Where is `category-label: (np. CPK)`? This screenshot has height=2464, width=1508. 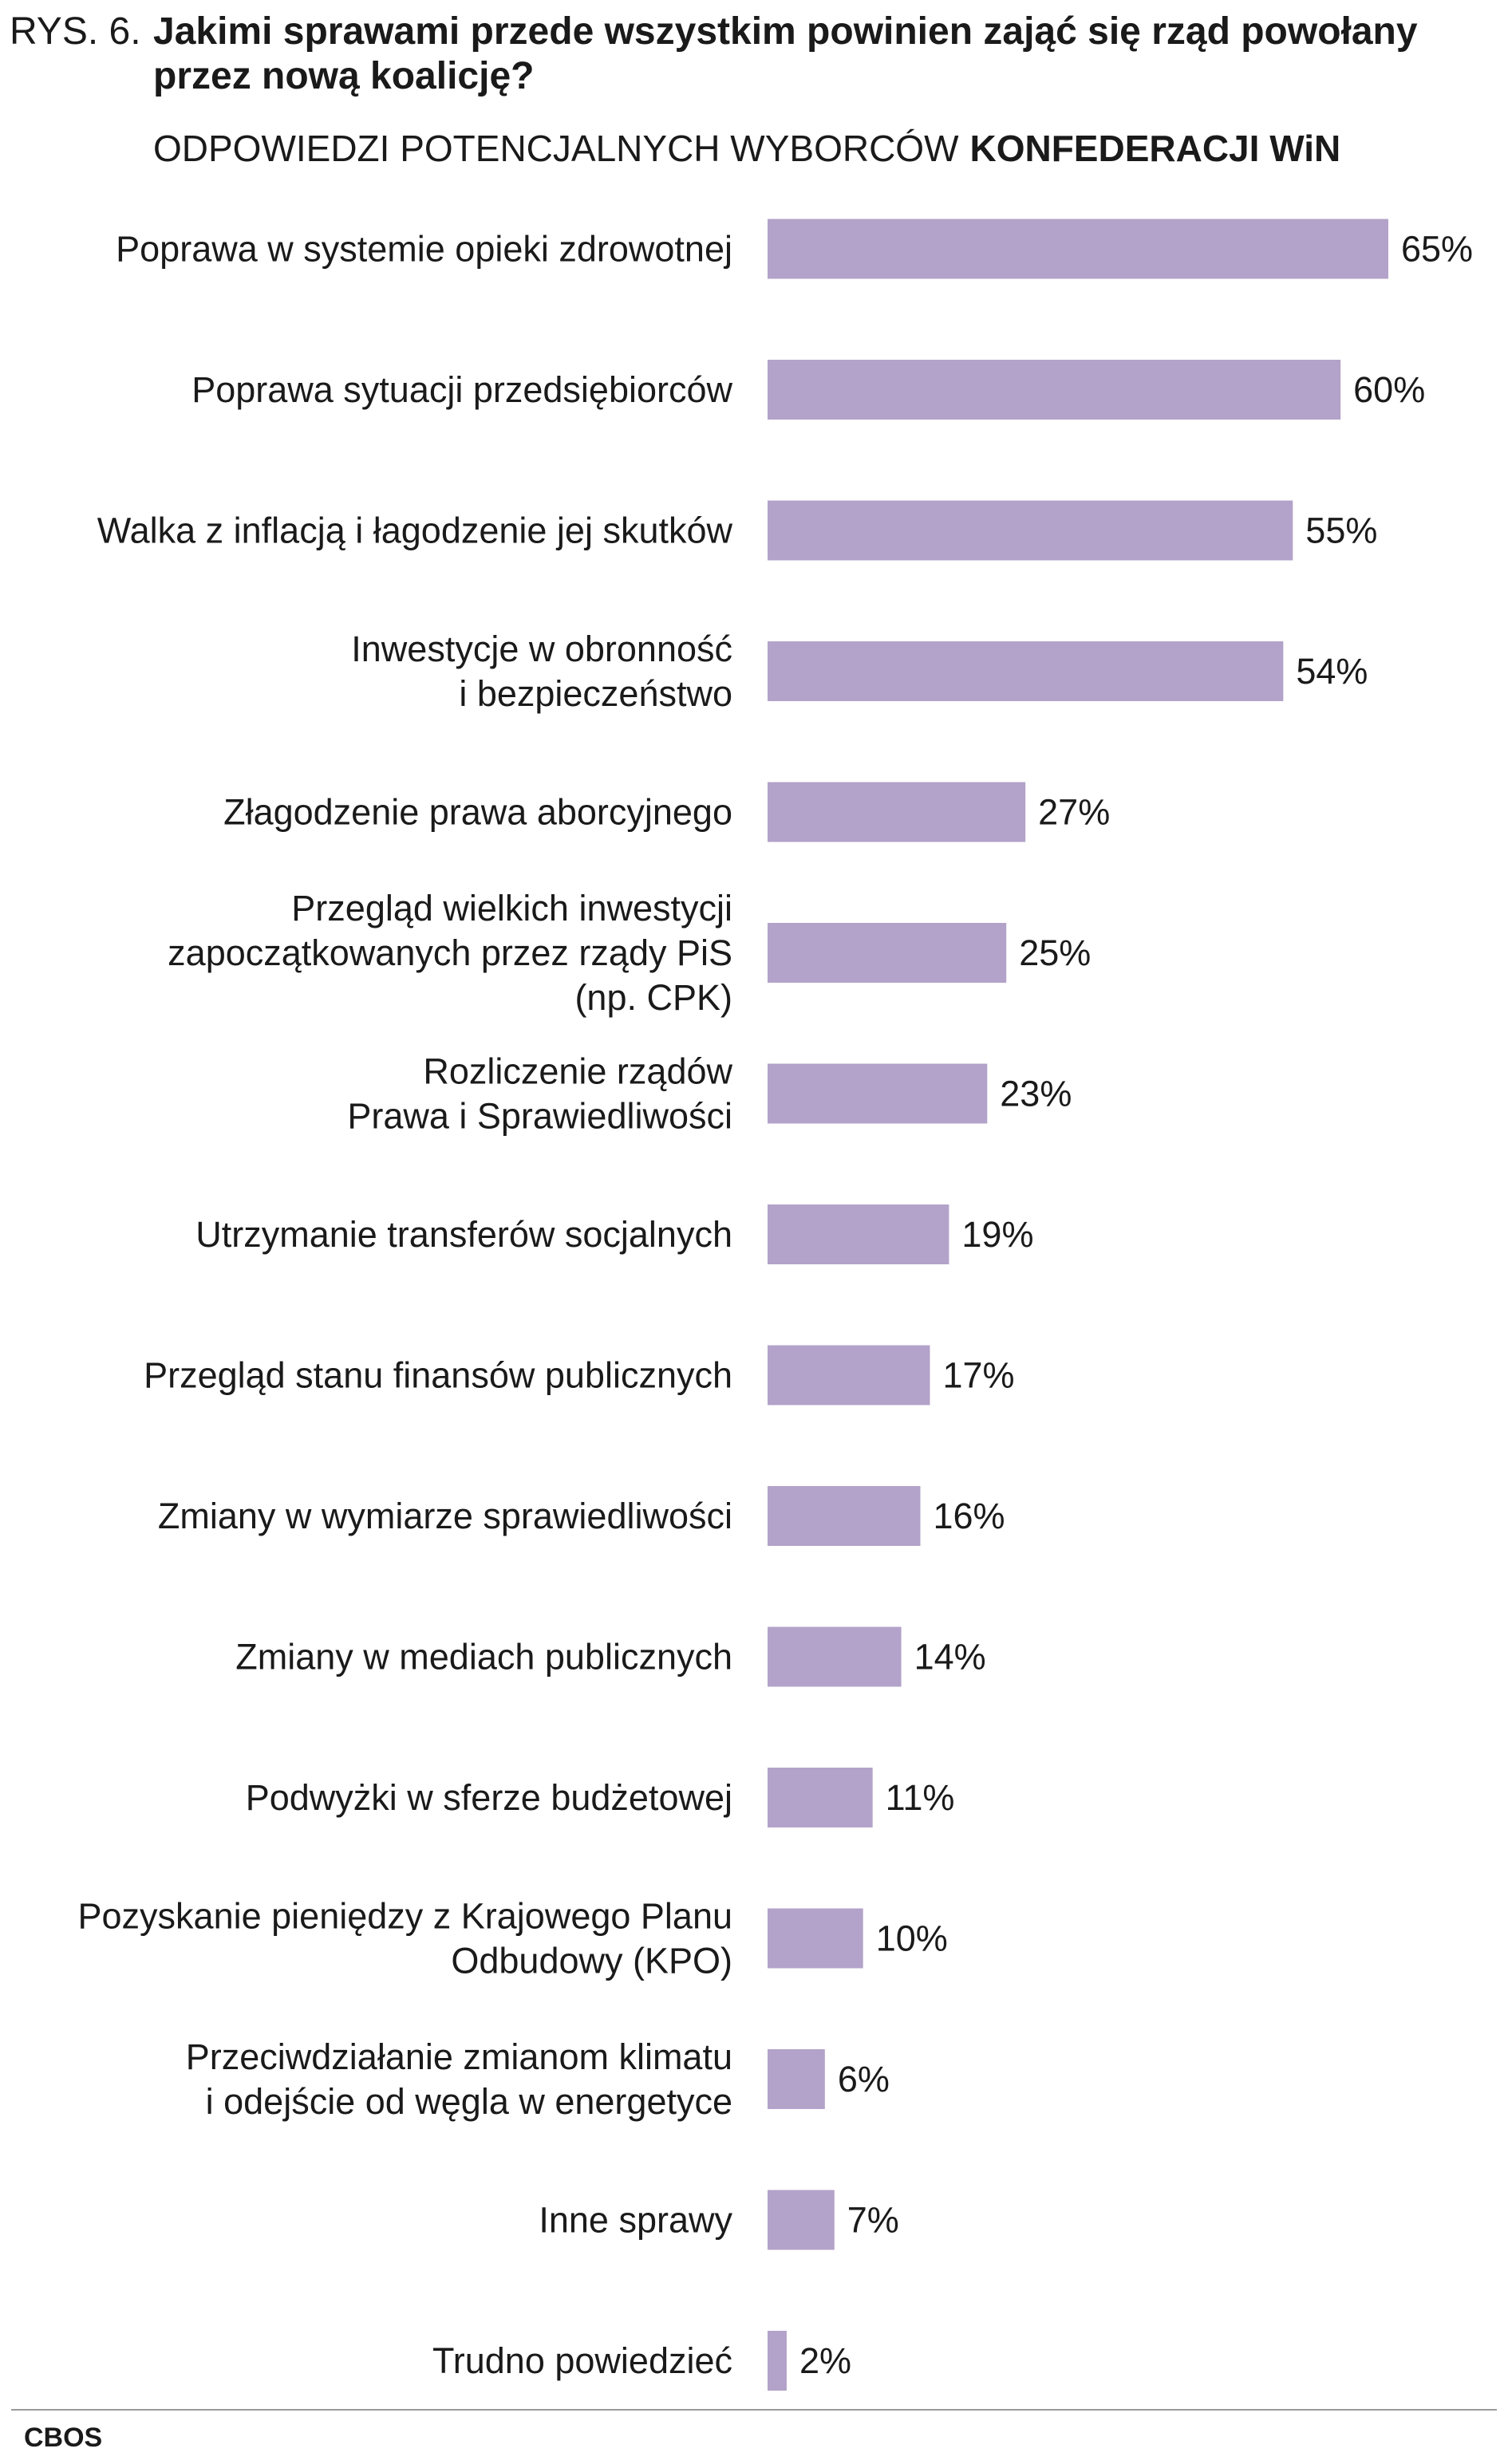 category-label: (np. CPK) is located at coordinates (653, 998).